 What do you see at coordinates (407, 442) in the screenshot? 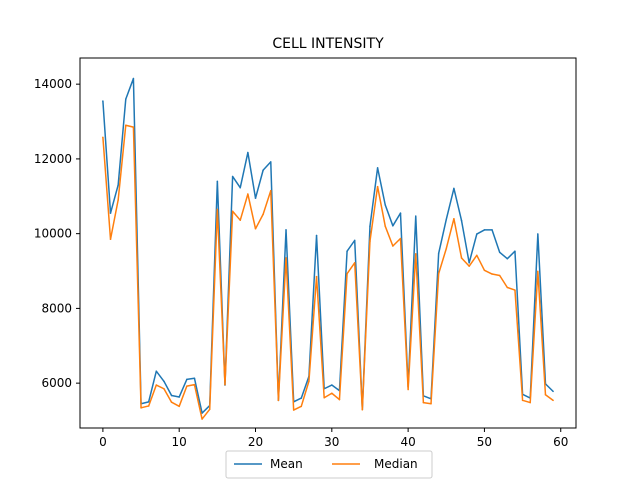
I see `x-tick-label: 40` at bounding box center [407, 442].